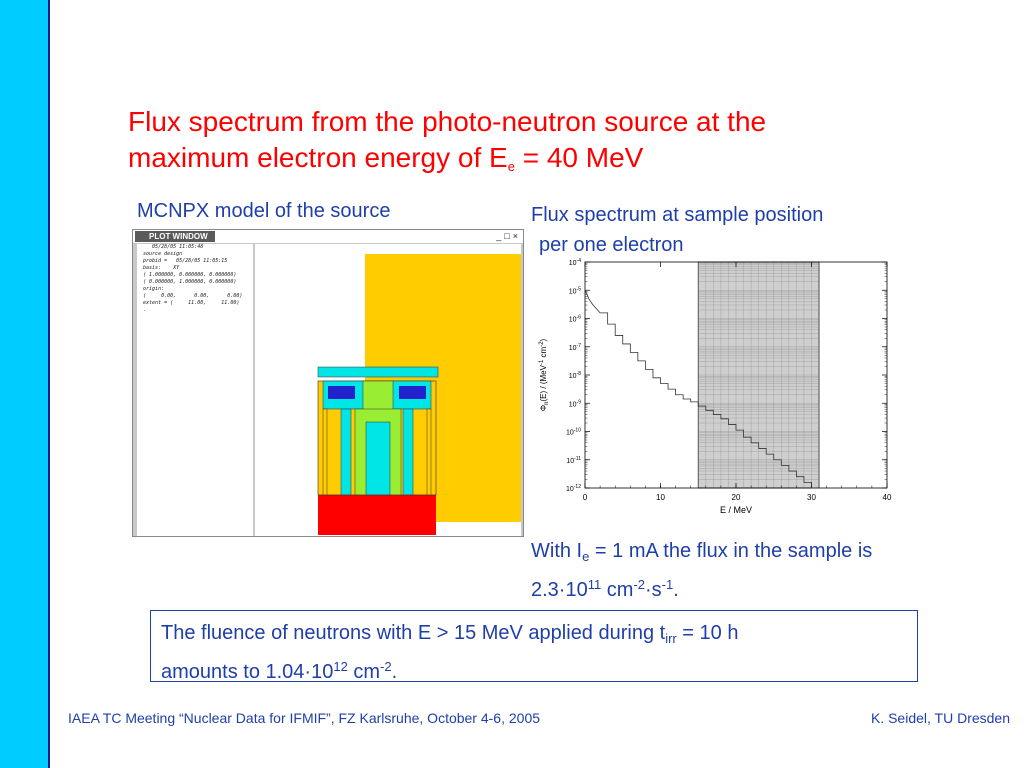  I want to click on y-tick-label: 10⁻⁶, so click(575, 319).